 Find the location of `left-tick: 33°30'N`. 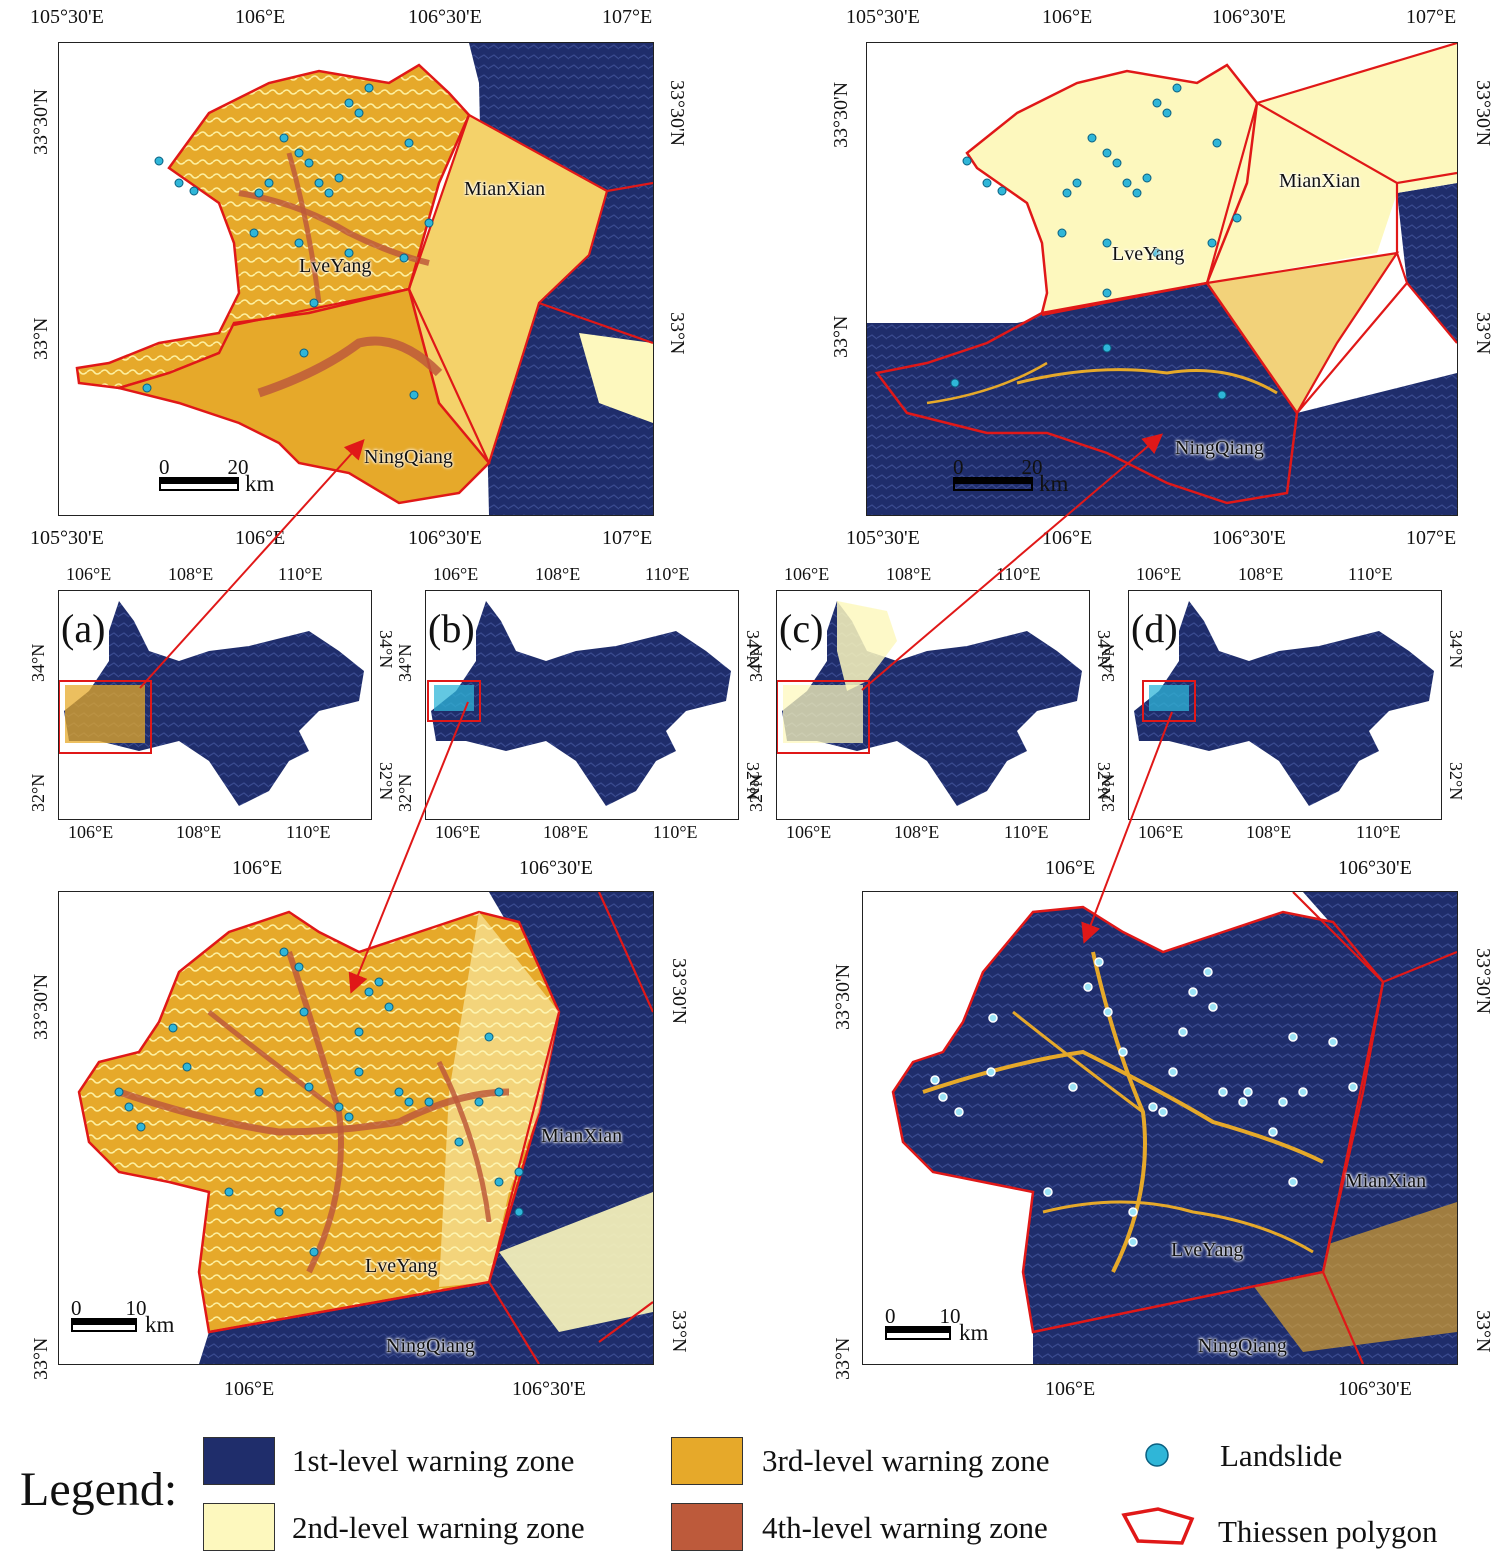

left-tick: 33°30'N is located at coordinates (41, 1006).